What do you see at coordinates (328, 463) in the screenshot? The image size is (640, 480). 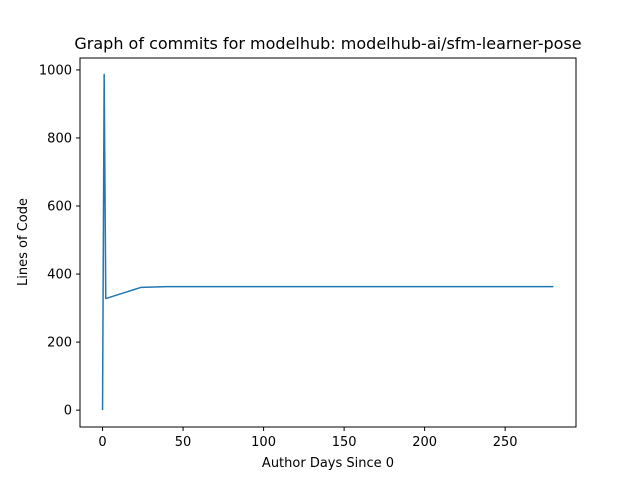 I see `x-axis-label: Author Days Since 0` at bounding box center [328, 463].